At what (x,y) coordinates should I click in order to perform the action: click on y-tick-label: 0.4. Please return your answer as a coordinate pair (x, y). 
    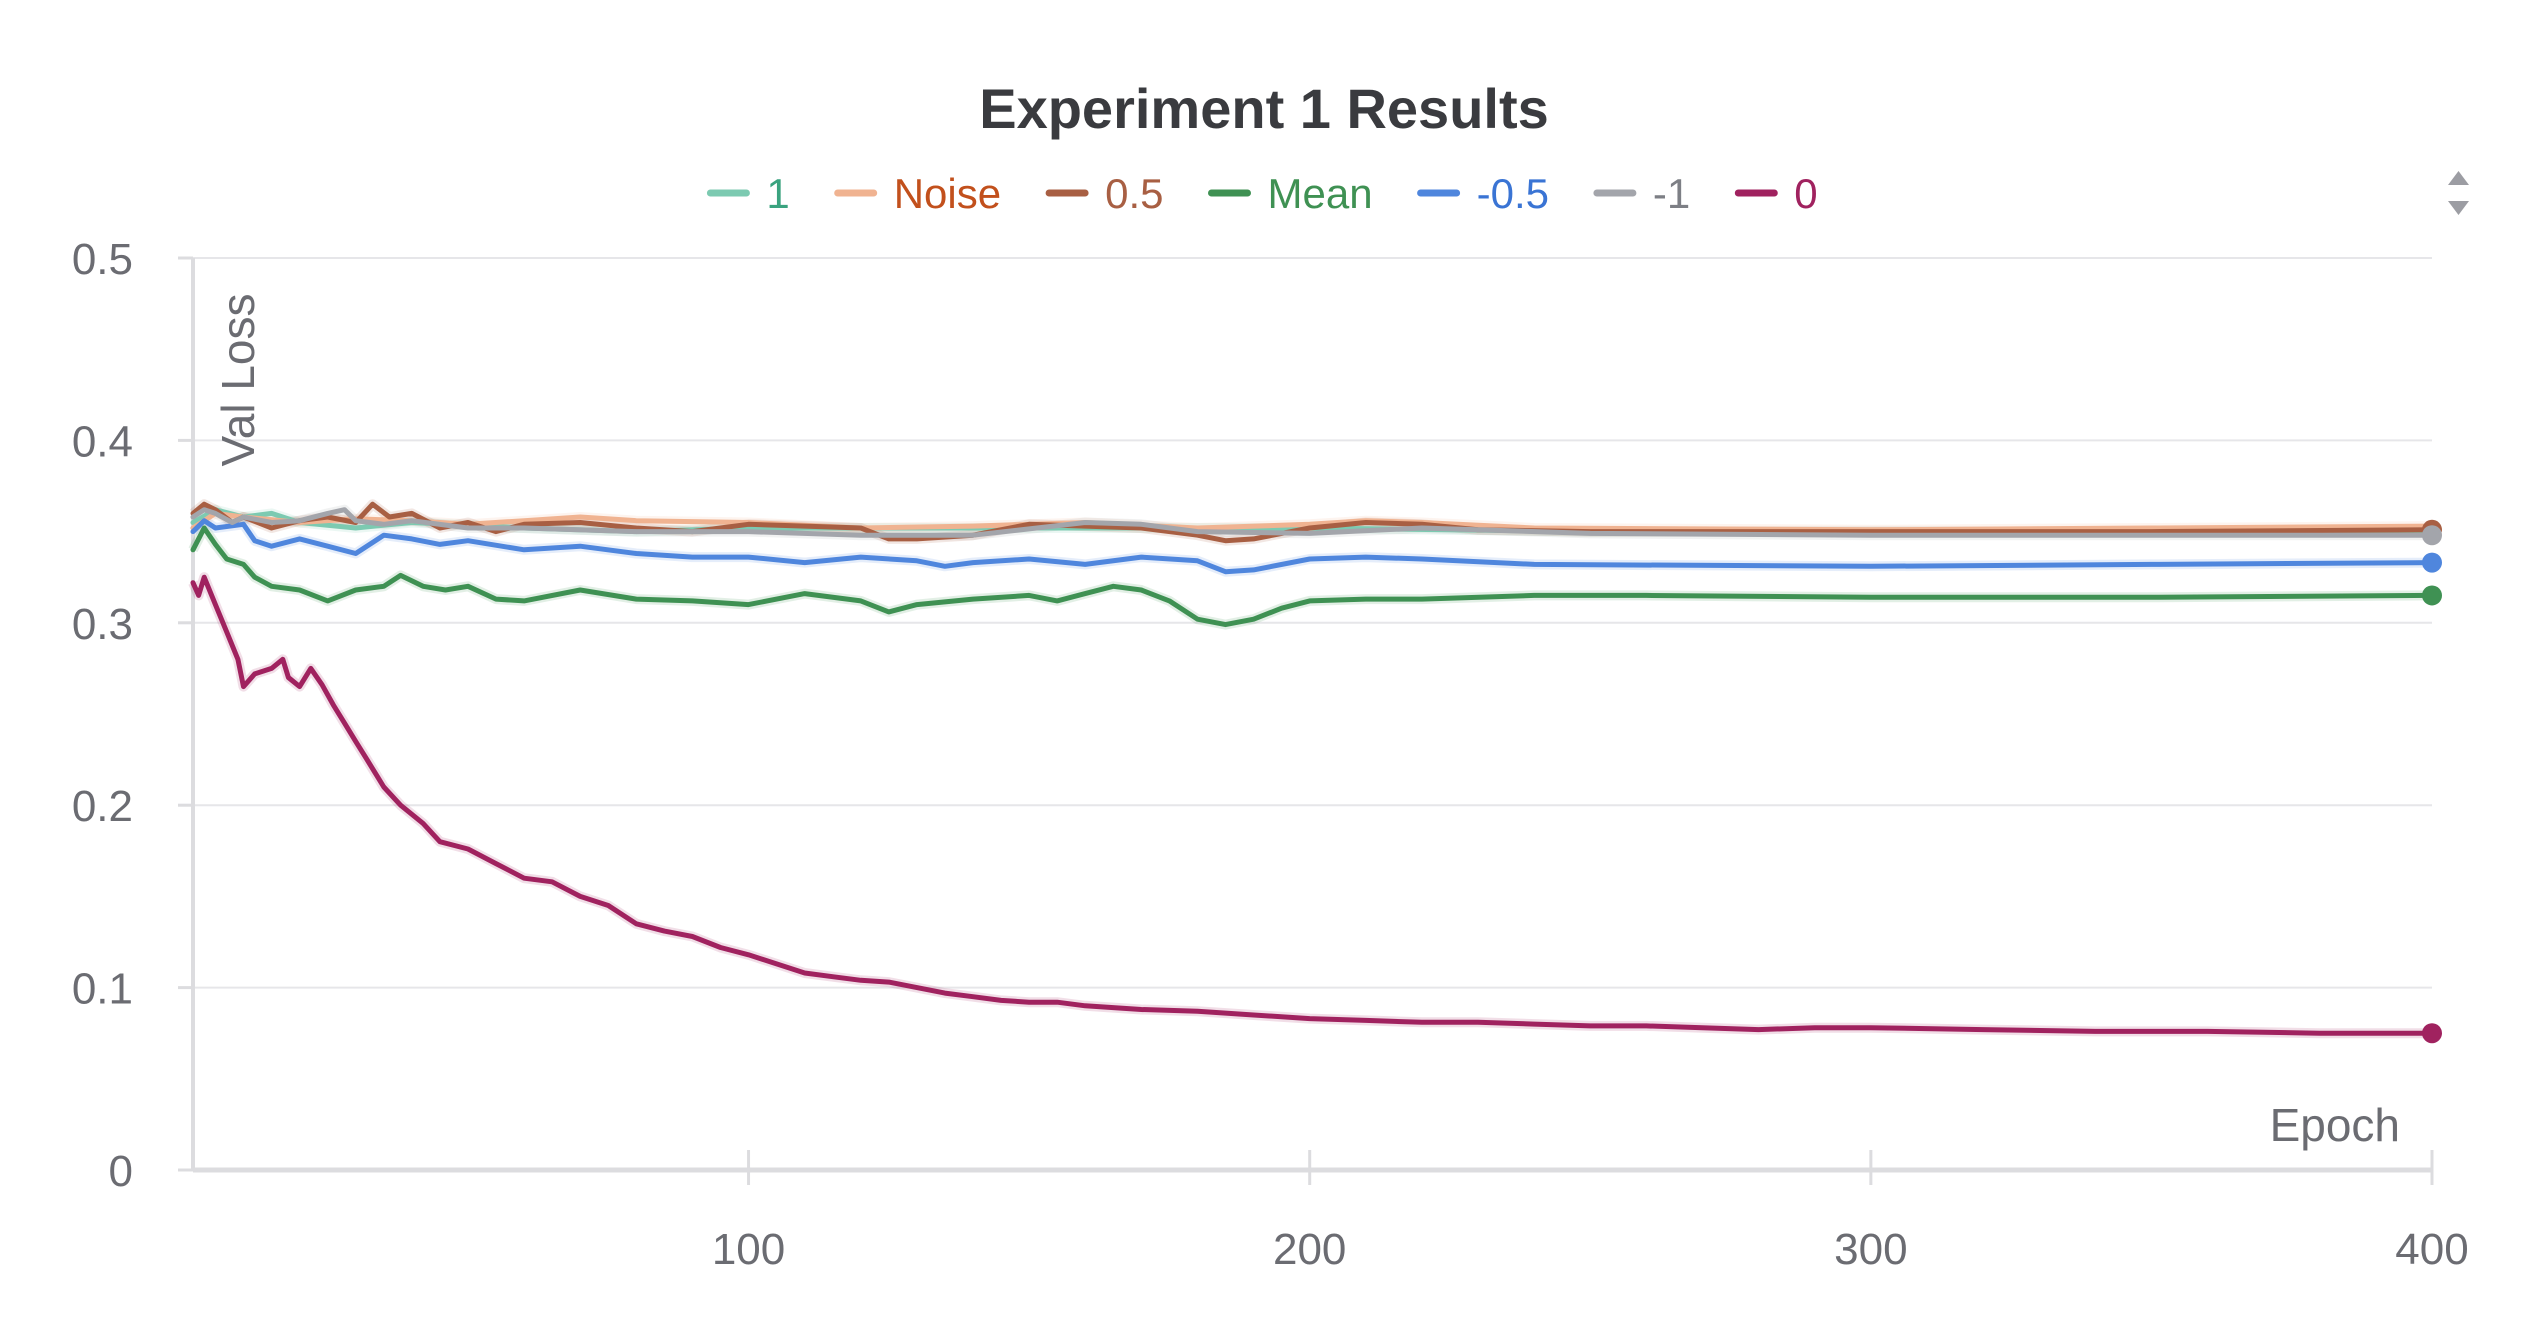
    Looking at the image, I should click on (102, 441).